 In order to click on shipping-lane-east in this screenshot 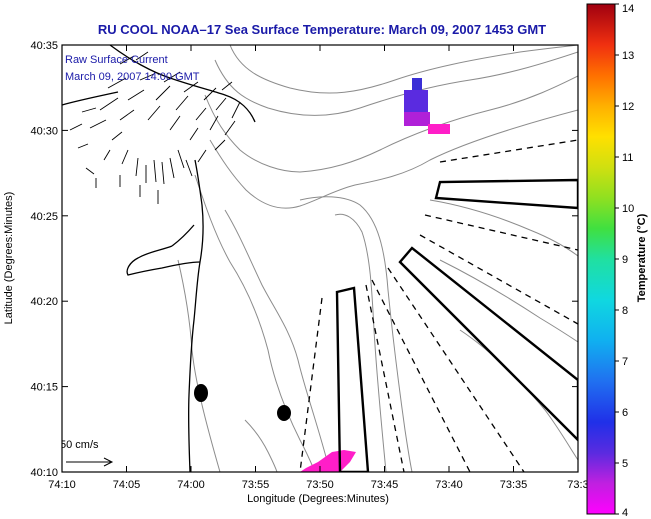, I will do `click(506, 194)`.